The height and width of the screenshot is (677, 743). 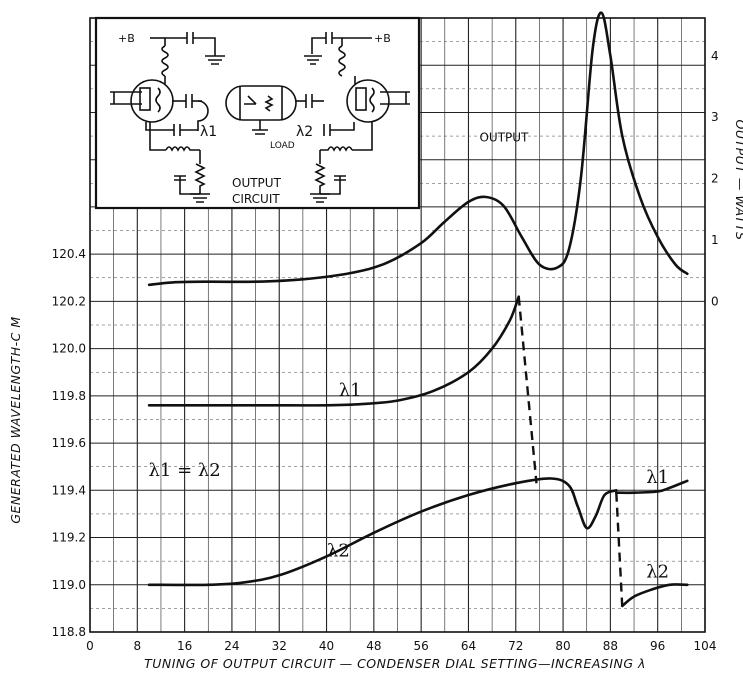 What do you see at coordinates (257, 183) in the screenshot?
I see `inset-title-line1: OUTPUT` at bounding box center [257, 183].